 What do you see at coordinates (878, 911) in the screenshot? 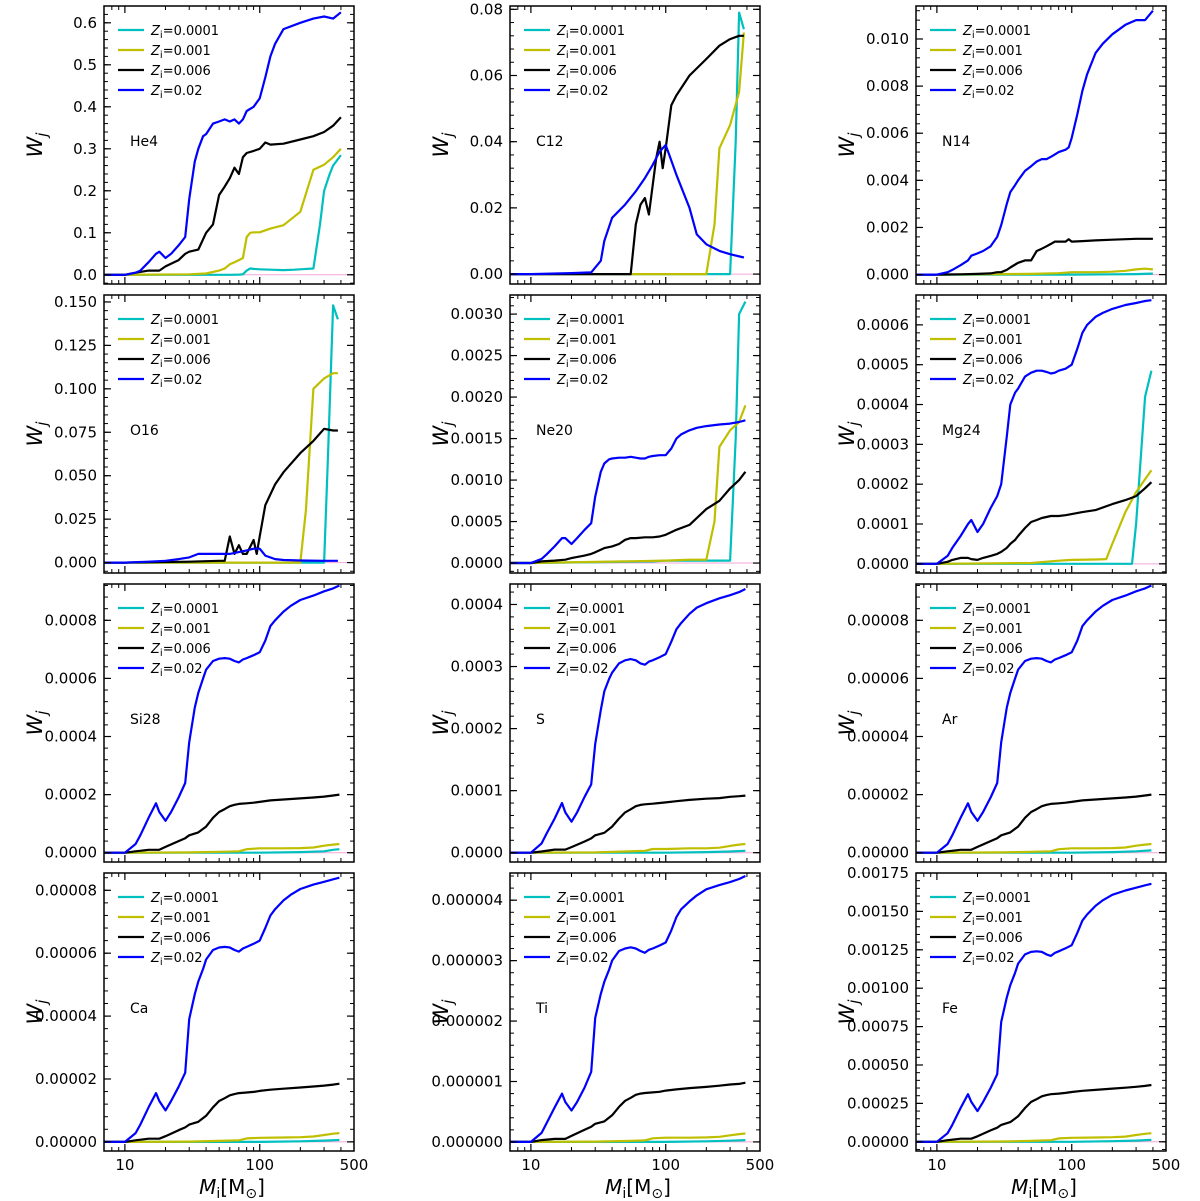
I see `y-tick-label: 0.00150` at bounding box center [878, 911].